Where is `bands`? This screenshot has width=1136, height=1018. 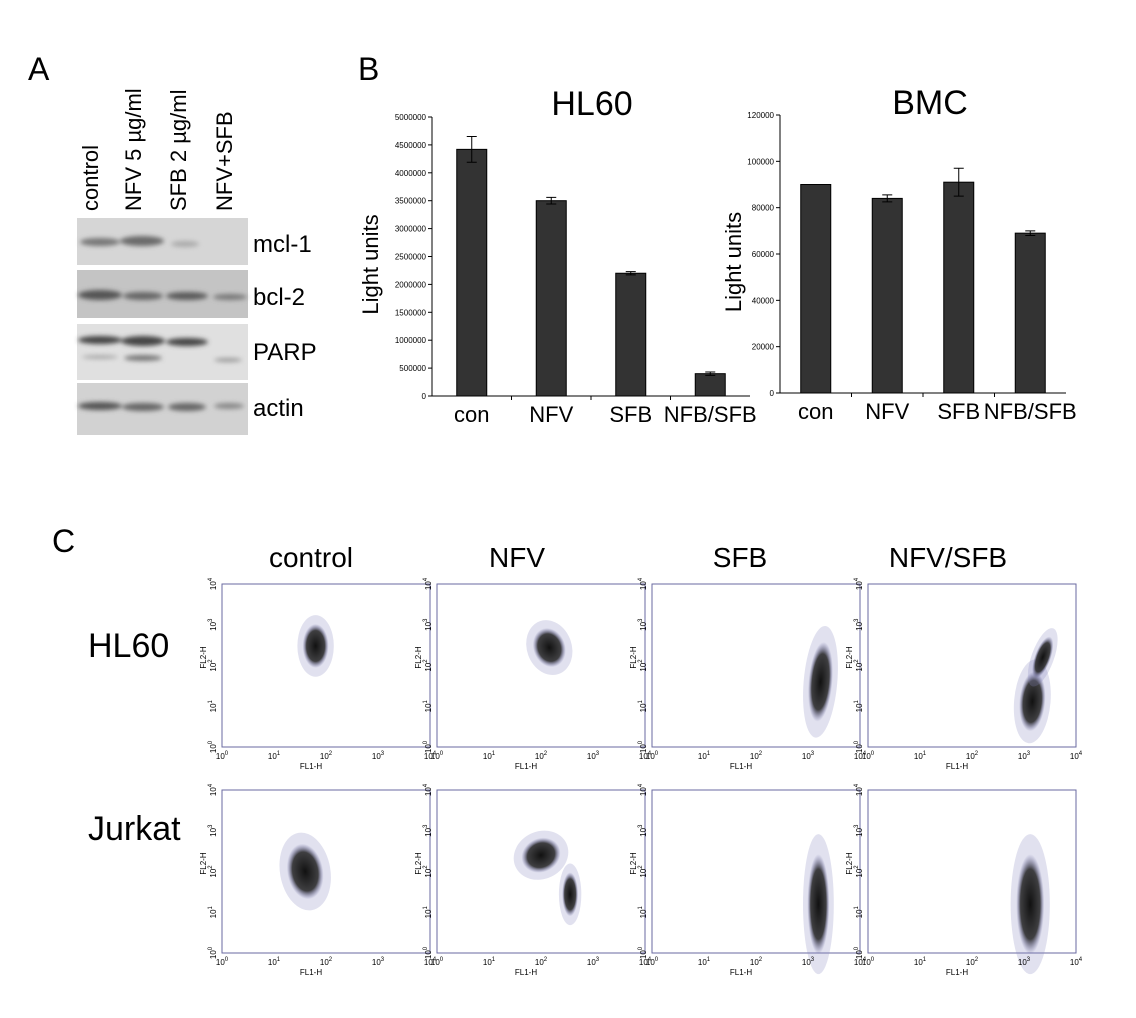 bands is located at coordinates (162, 323).